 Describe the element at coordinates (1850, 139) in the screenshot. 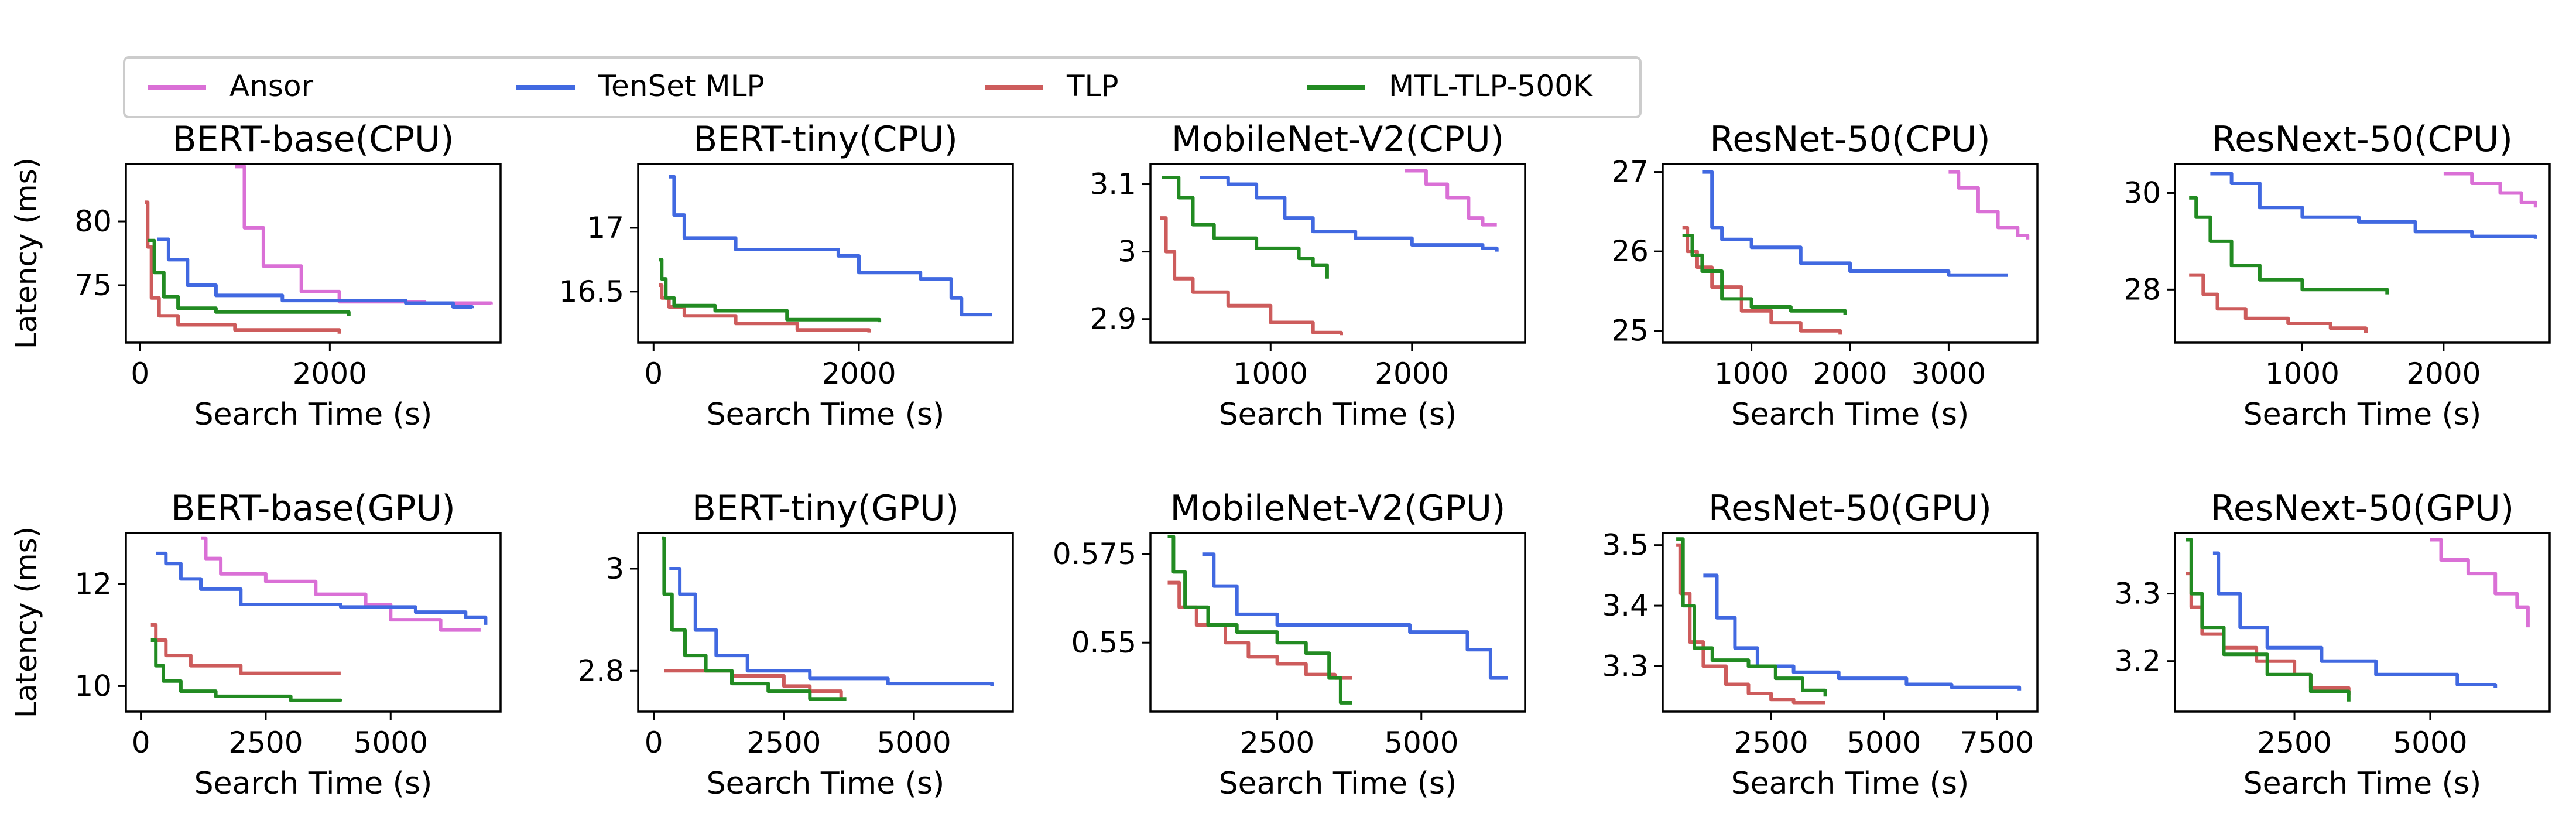

I see `subplot-title: ResNet-50(CPU)` at that location.